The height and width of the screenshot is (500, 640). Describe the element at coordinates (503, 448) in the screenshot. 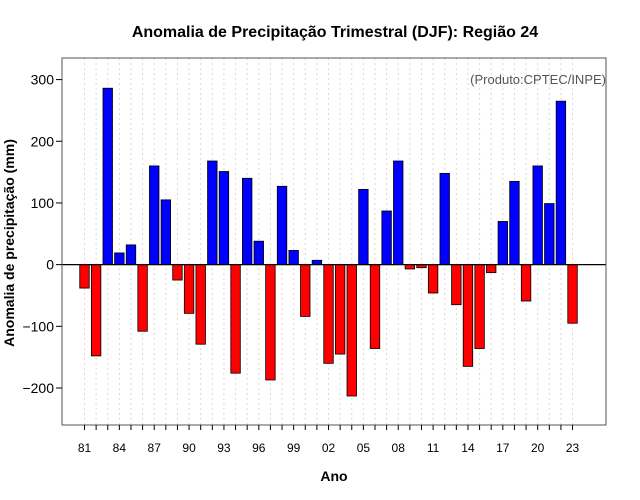

I see `x-tick-label: 17` at that location.